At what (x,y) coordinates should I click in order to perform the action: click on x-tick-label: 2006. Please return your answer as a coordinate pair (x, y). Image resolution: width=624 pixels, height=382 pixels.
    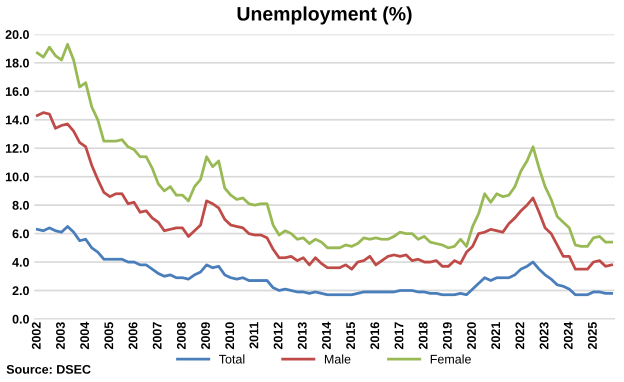
    Looking at the image, I should click on (133, 336).